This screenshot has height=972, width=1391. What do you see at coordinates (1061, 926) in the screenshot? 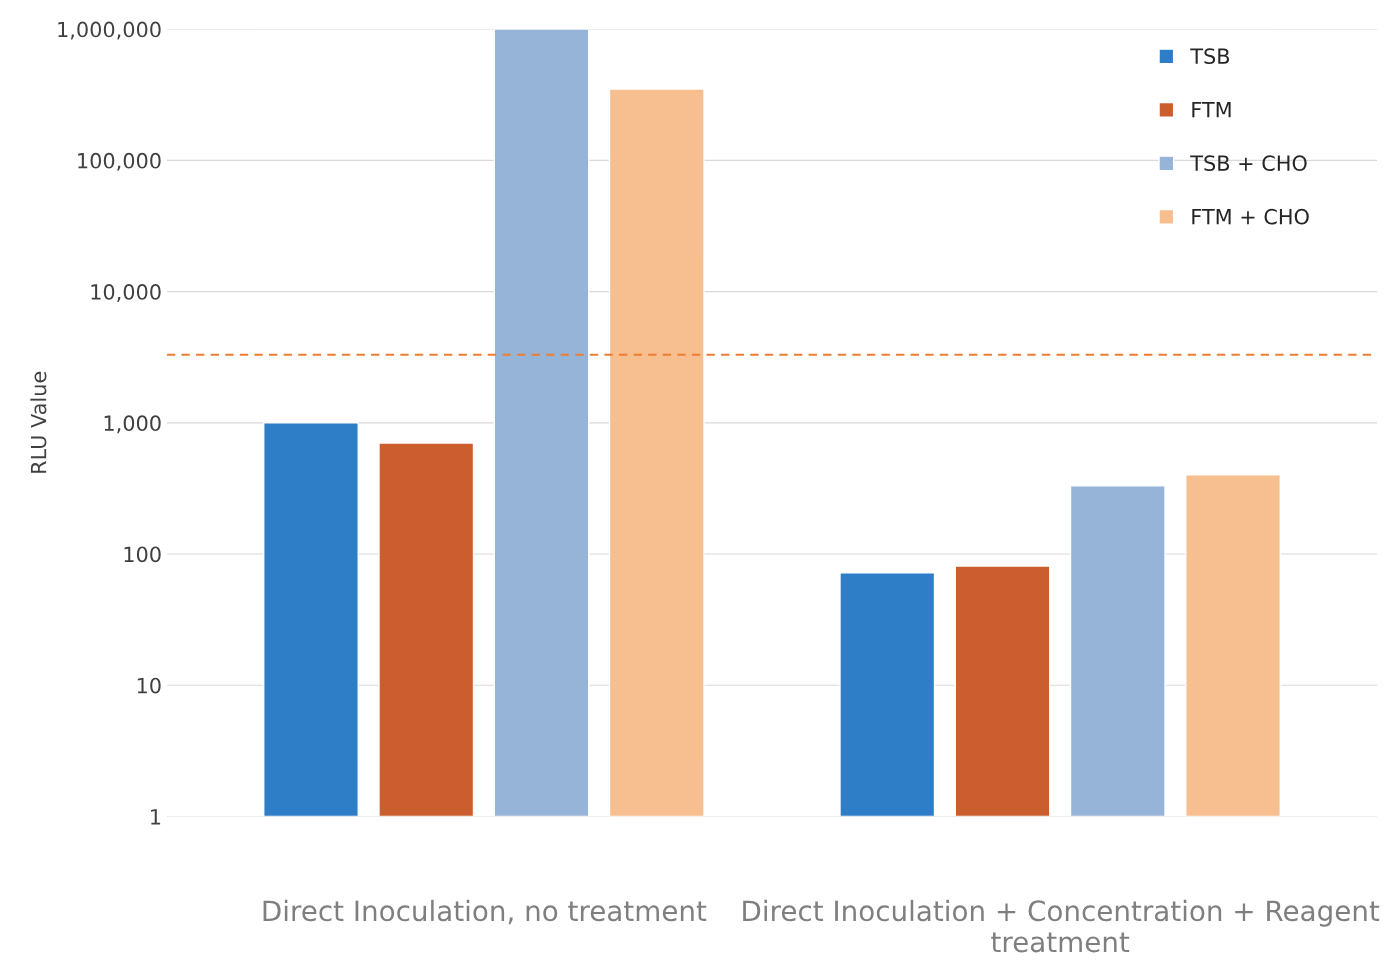
I see `x-tick-label: Direct Inoculation + Concentration + Reagent treatment` at bounding box center [1061, 926].